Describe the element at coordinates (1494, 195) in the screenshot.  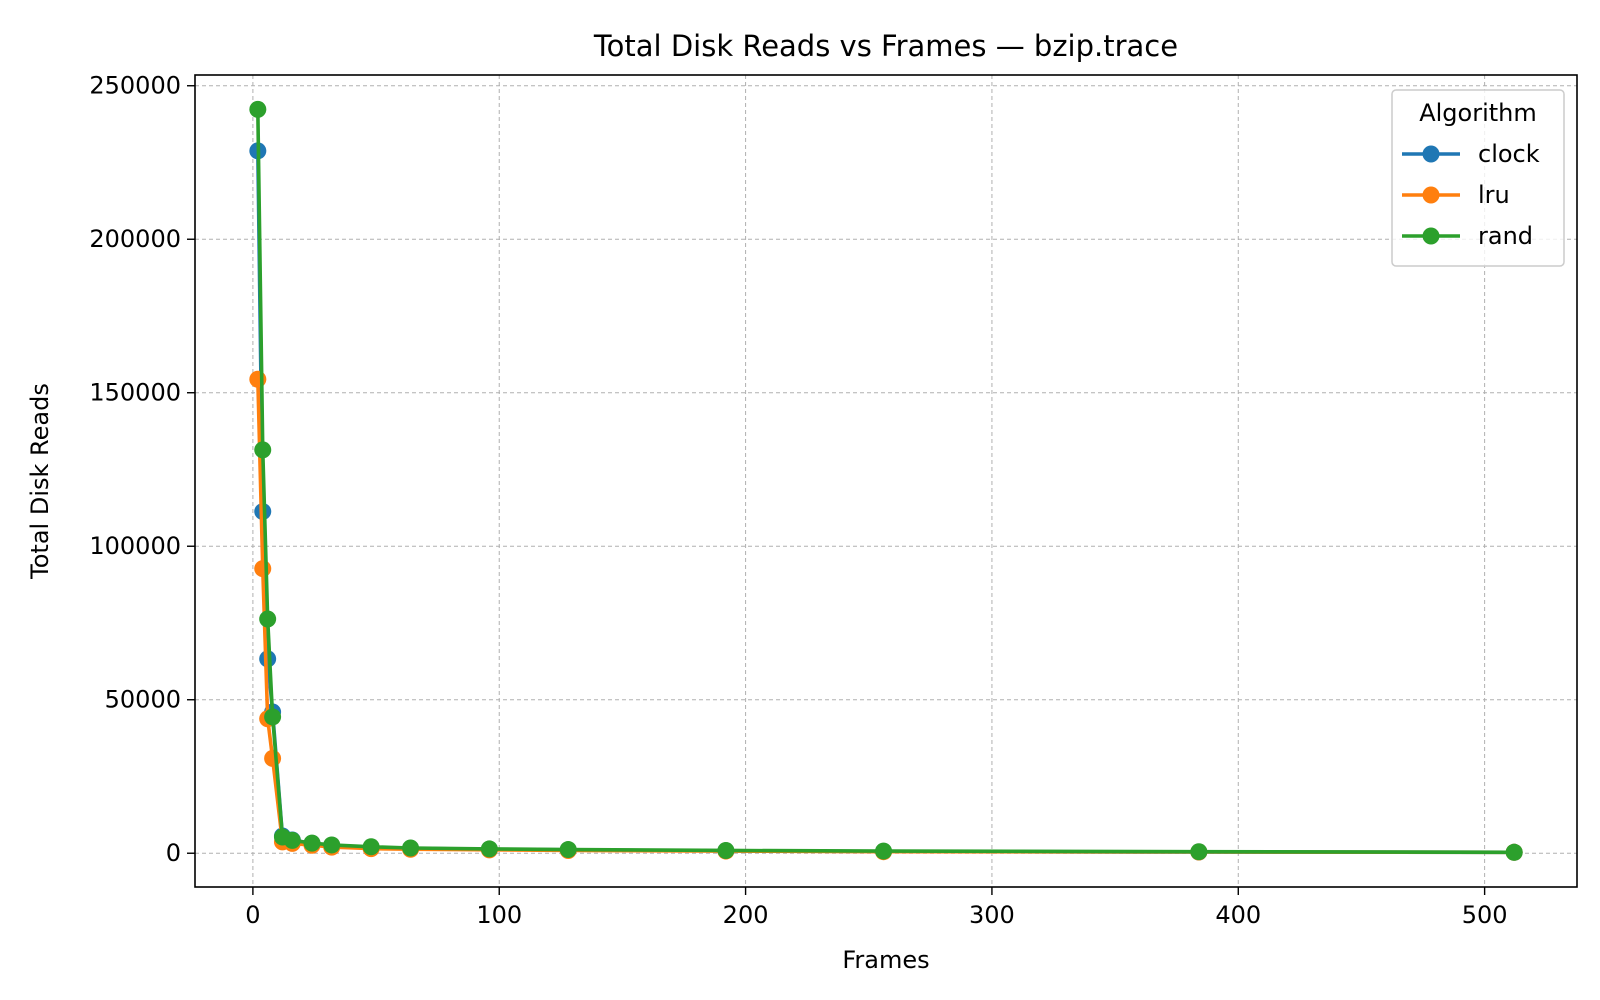
I see `legend-label: lru` at that location.